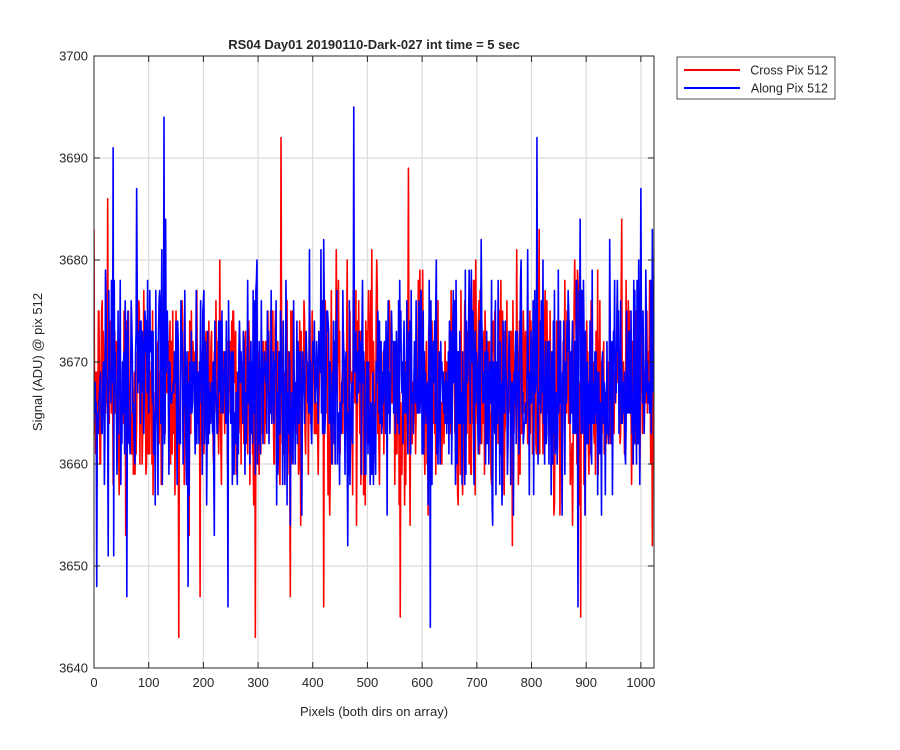 Image resolution: width=900 pixels, height=750 pixels. I want to click on x-tick-label: 100, so click(149, 682).